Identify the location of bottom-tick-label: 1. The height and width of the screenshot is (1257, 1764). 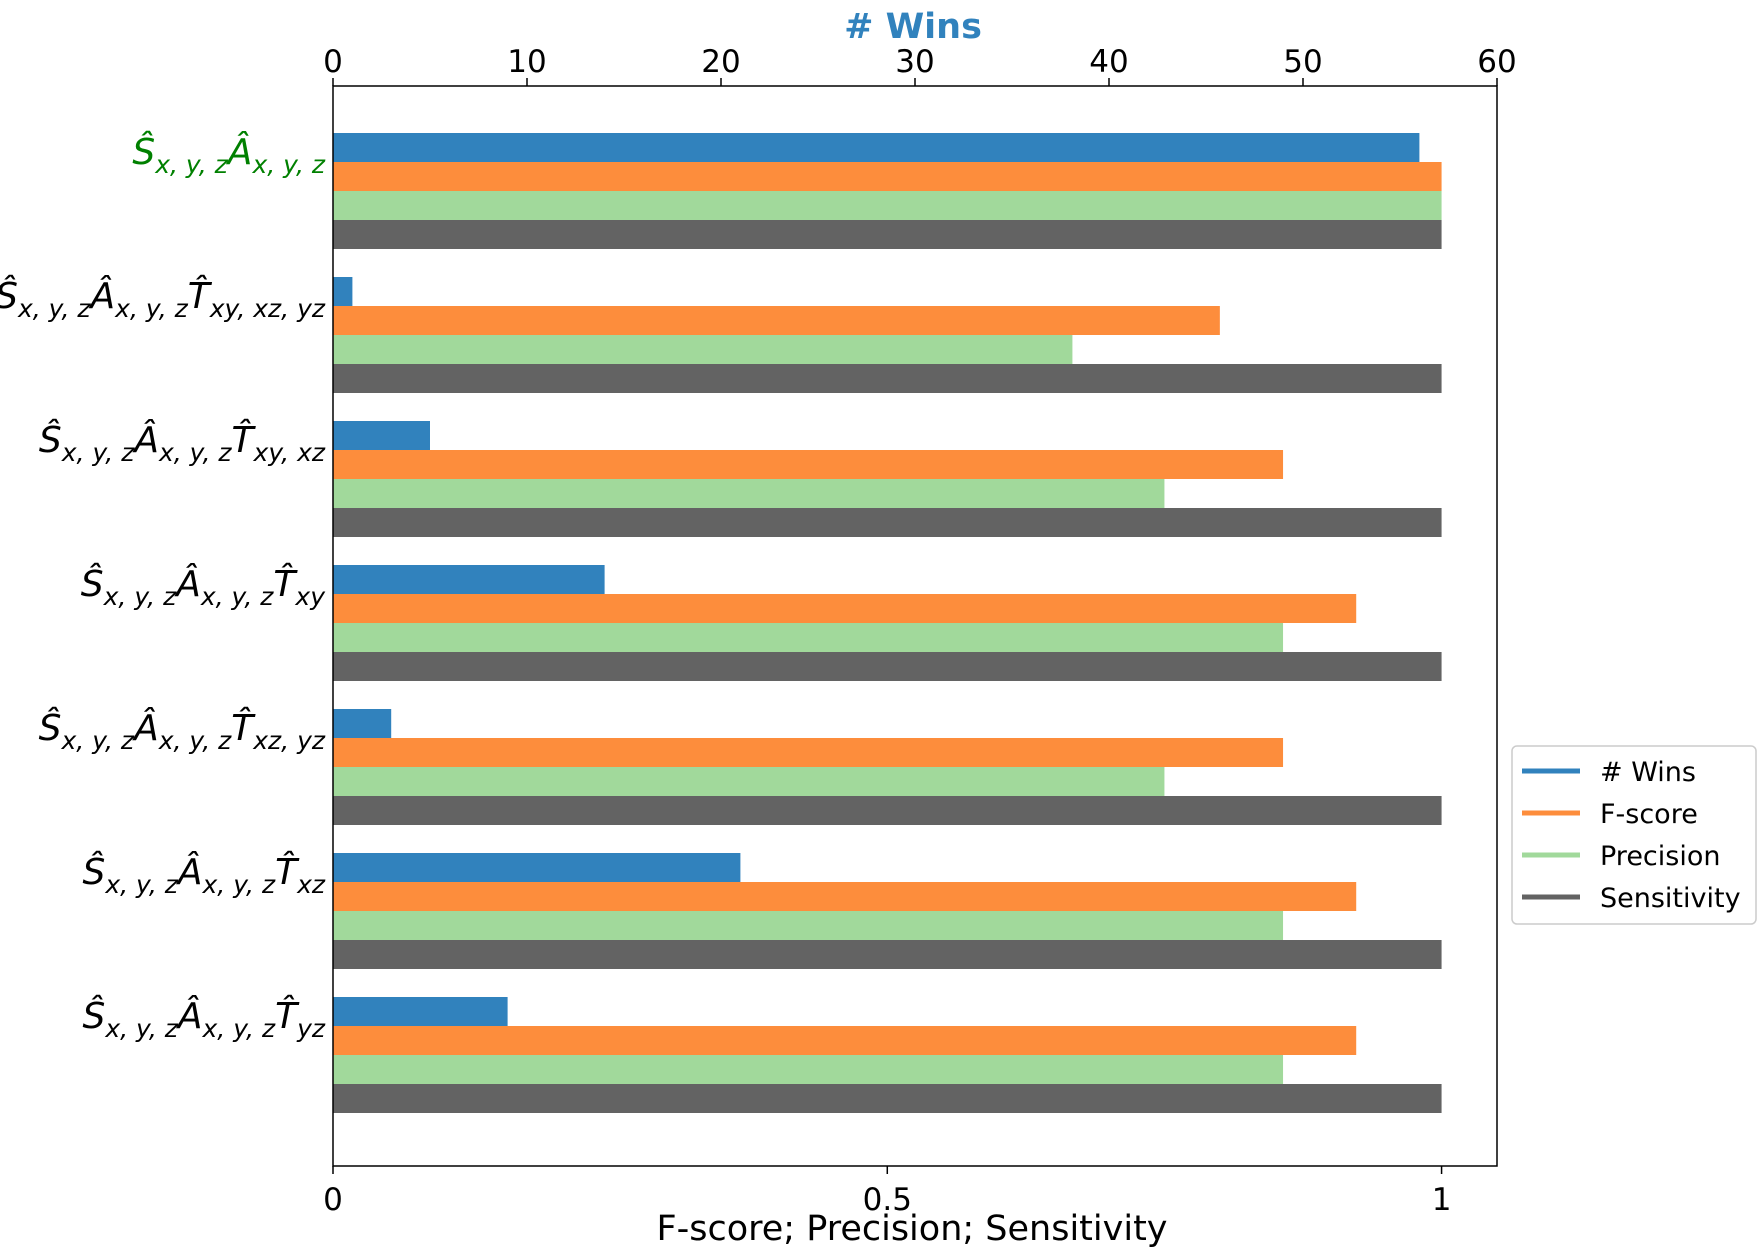
(1442, 1200).